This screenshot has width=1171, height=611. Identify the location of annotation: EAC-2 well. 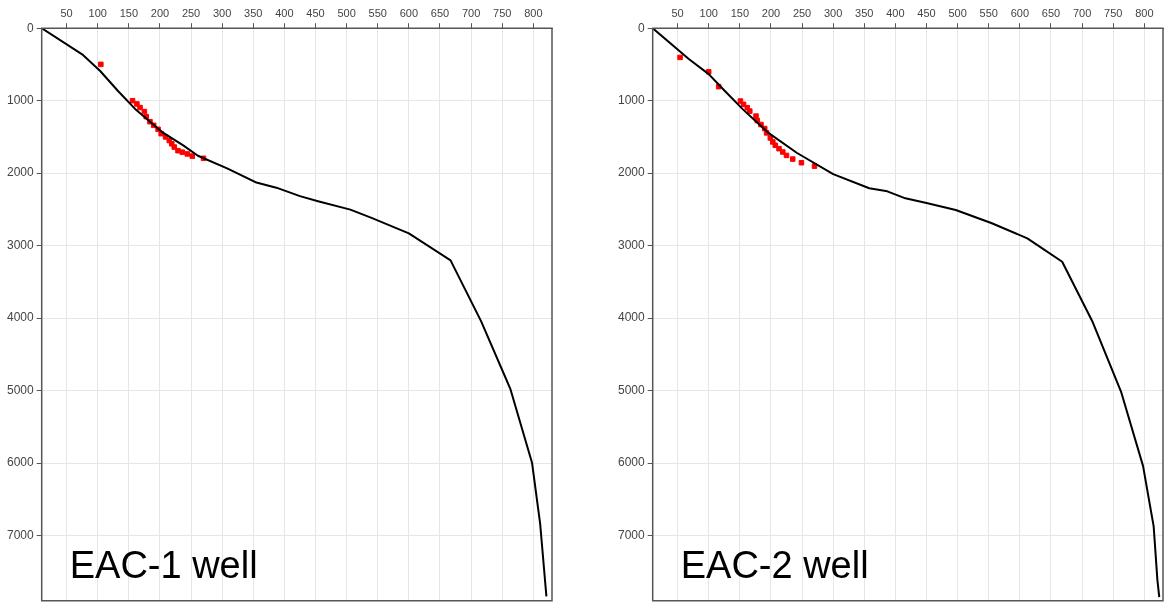
(774, 565).